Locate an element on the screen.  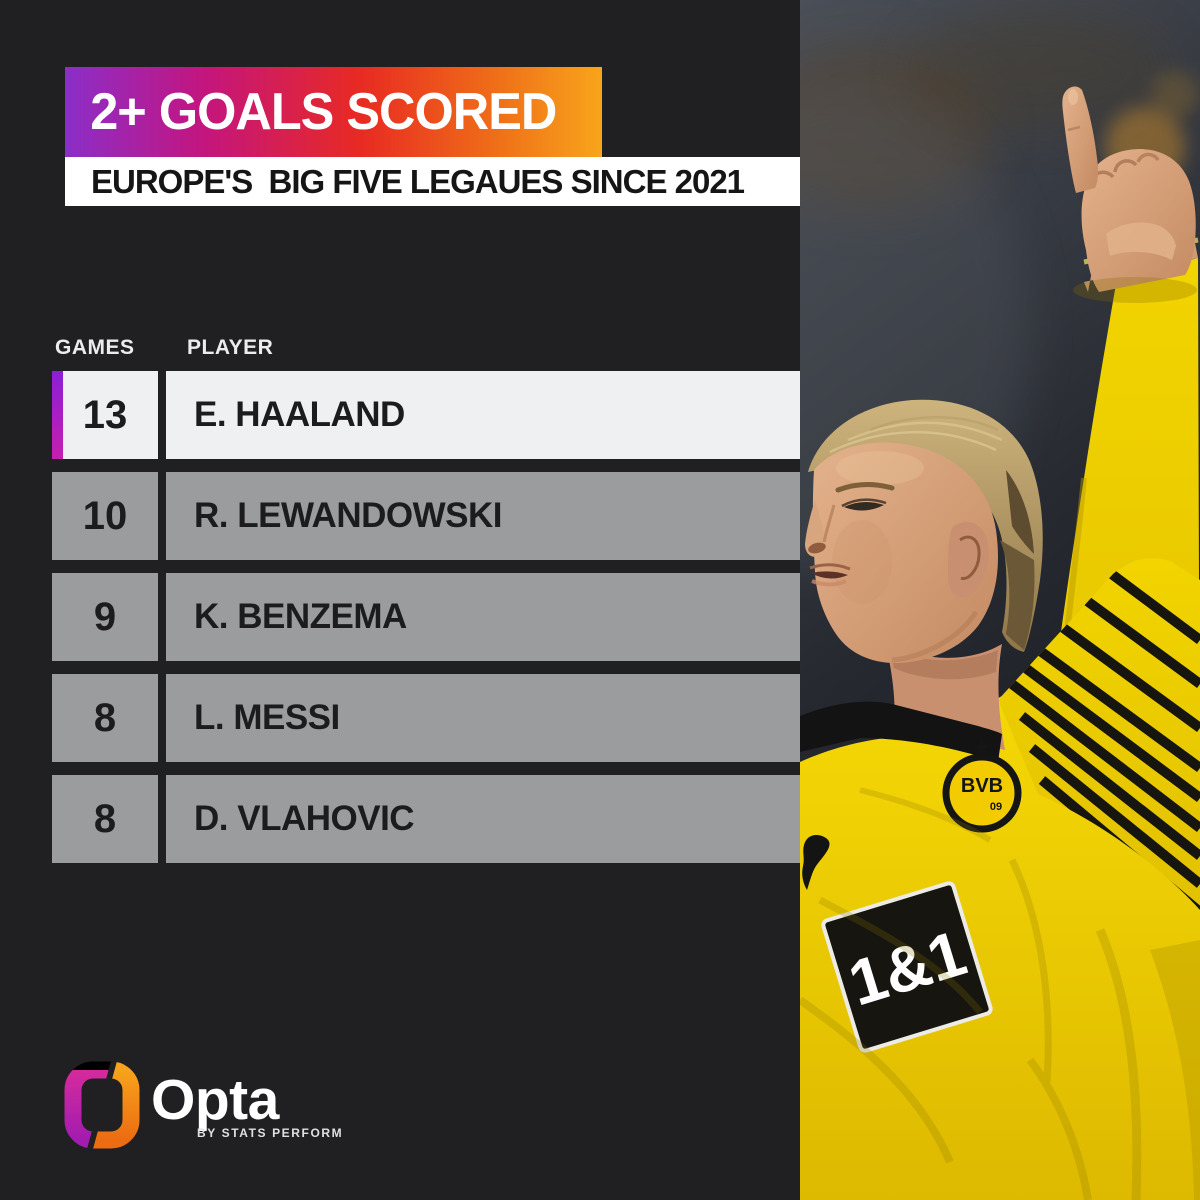
highlight-accent-bar is located at coordinates (57, 415).